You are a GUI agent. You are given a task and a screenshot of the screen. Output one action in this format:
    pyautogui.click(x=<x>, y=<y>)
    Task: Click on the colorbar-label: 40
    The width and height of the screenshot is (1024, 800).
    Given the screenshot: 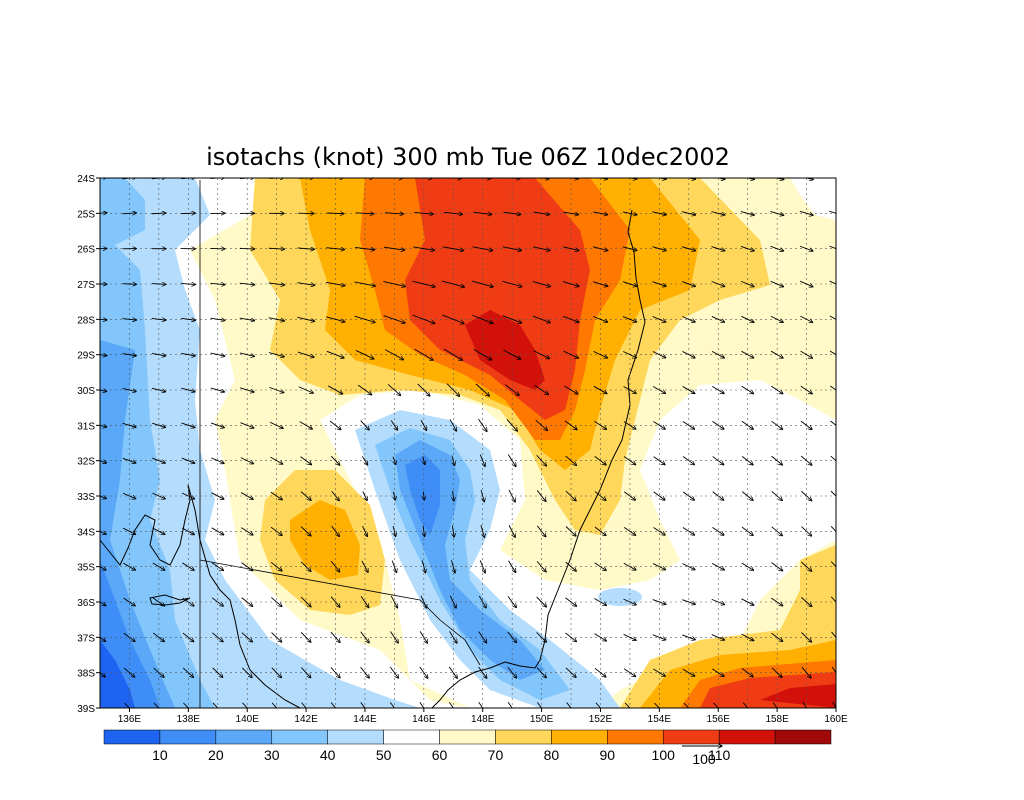 What is the action you would take?
    pyautogui.click(x=328, y=755)
    